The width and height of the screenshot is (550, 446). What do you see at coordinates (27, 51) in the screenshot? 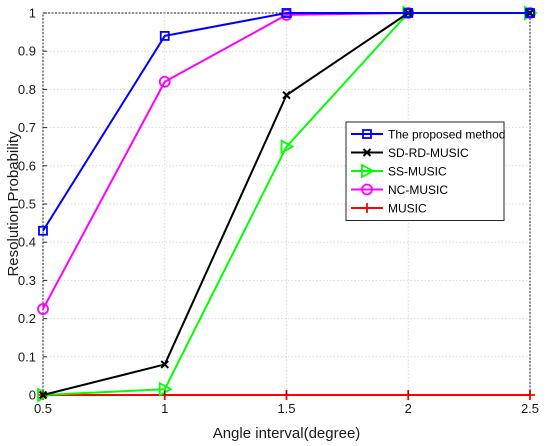
I see `y-tick-label: 0.9` at bounding box center [27, 51].